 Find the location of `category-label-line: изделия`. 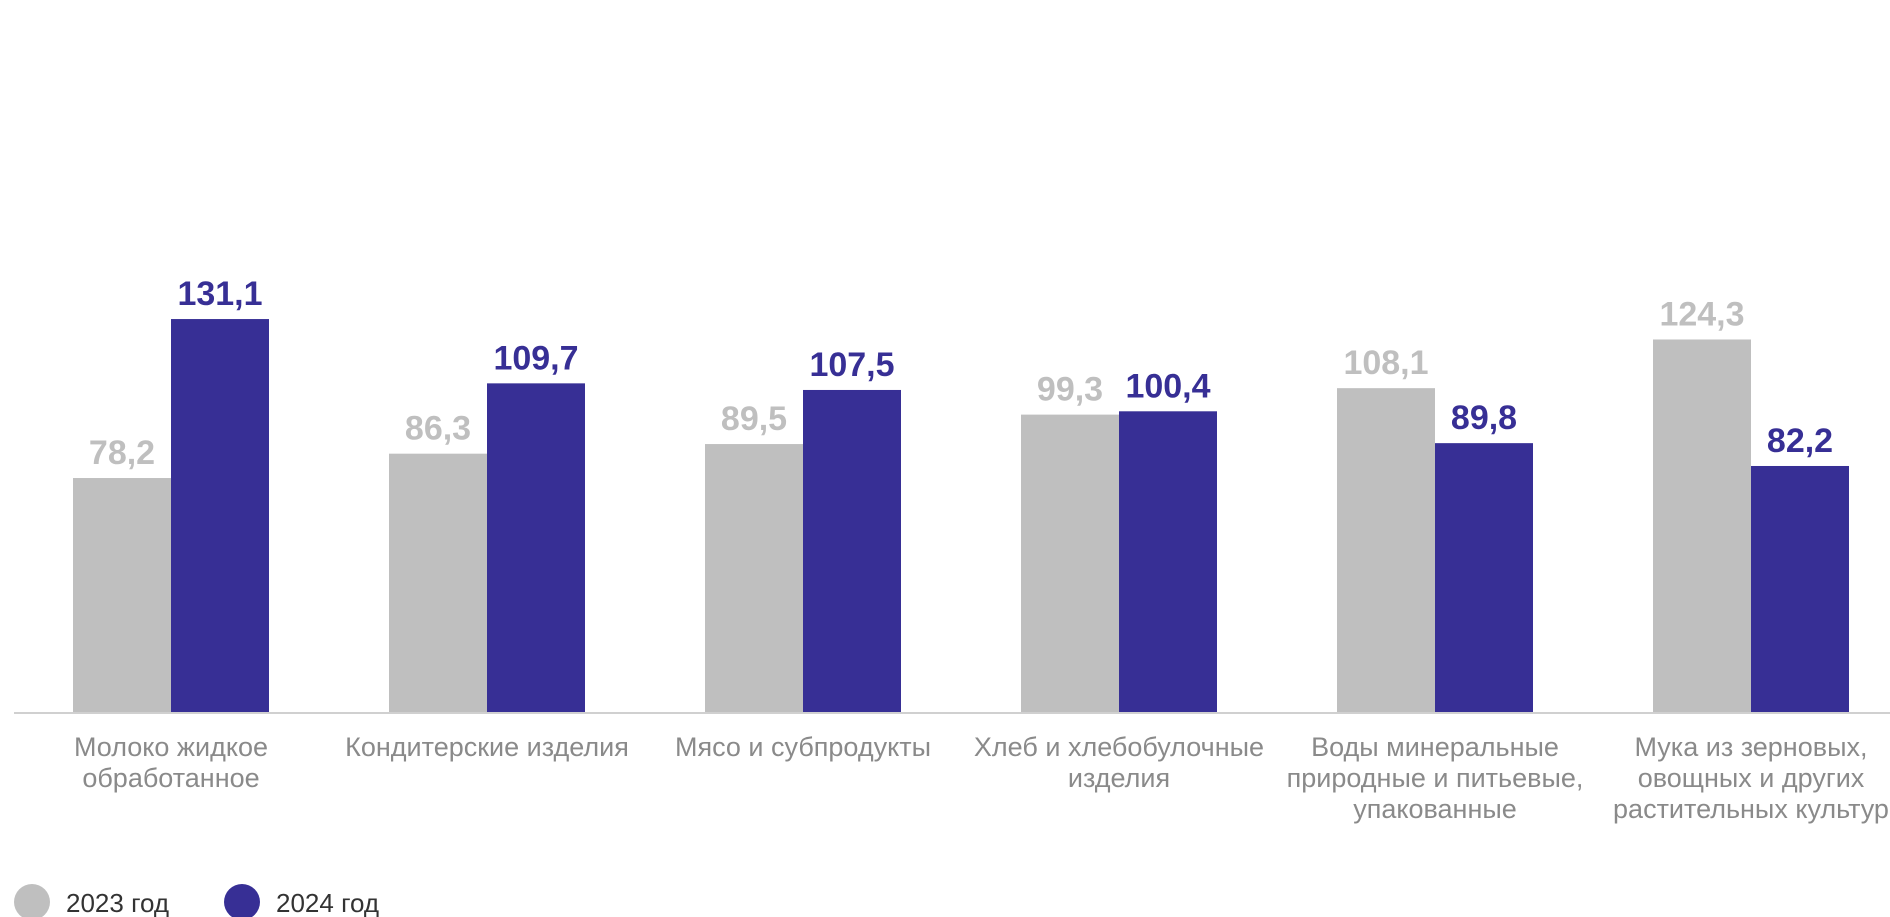

category-label-line: изделия is located at coordinates (1119, 778).